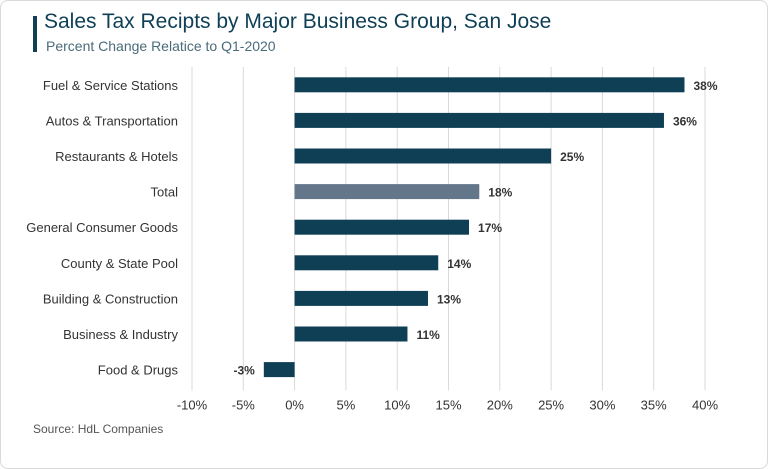 This screenshot has width=768, height=469. Describe the element at coordinates (165, 192) in the screenshot. I see `category-label: Total` at that location.